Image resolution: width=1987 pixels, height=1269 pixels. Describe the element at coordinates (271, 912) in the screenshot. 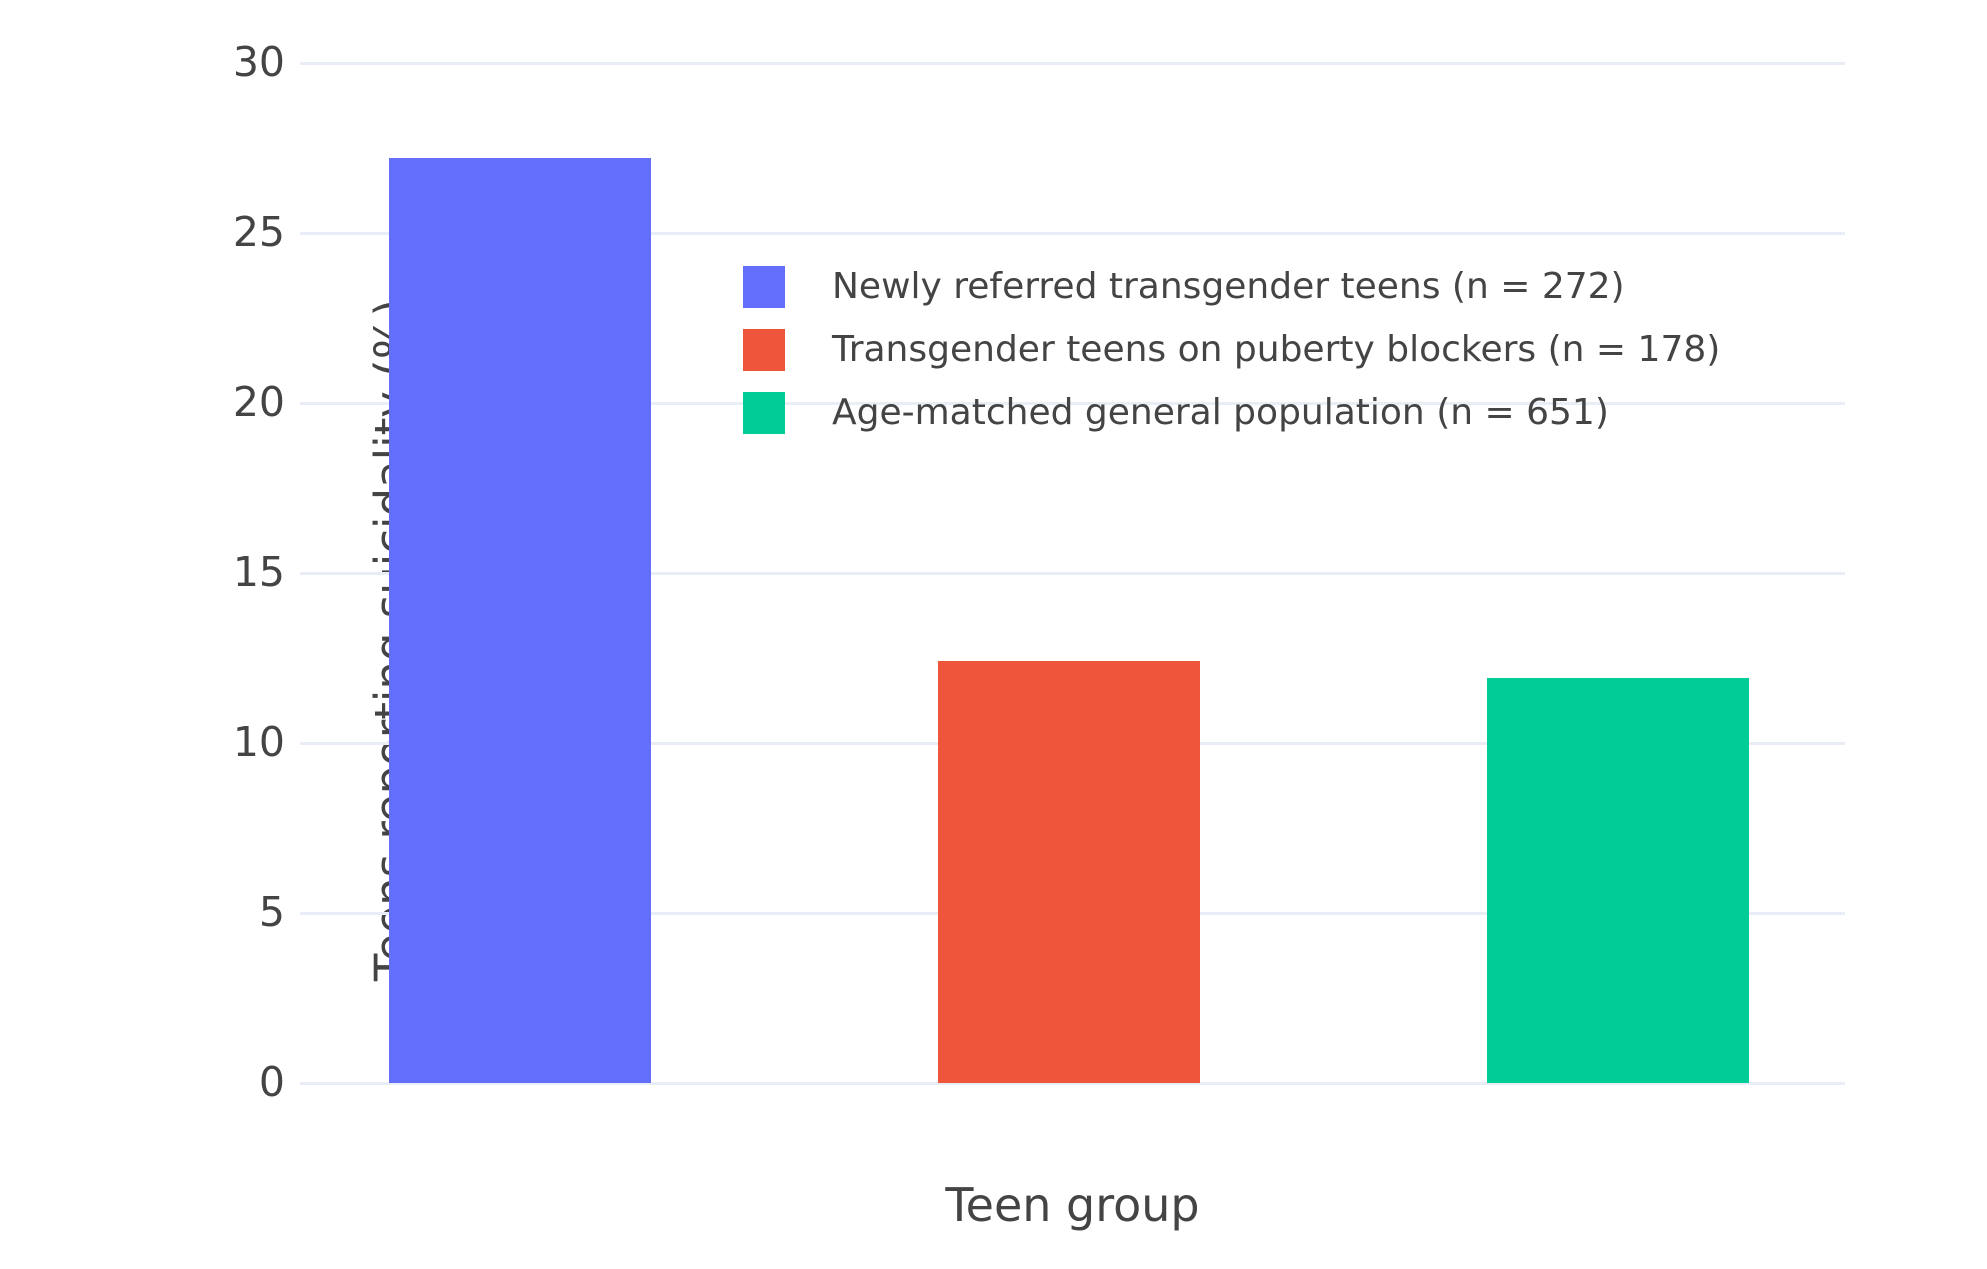

I see `y-tick-label-5: 5` at that location.